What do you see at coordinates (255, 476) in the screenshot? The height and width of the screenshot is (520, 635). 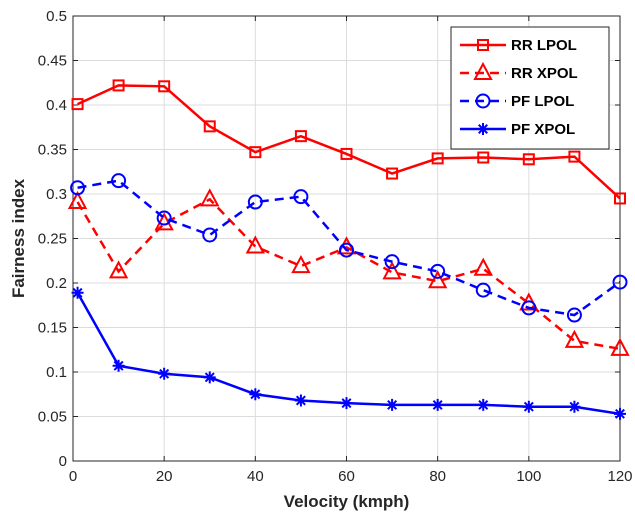 I see `x-tick-label: 40` at bounding box center [255, 476].